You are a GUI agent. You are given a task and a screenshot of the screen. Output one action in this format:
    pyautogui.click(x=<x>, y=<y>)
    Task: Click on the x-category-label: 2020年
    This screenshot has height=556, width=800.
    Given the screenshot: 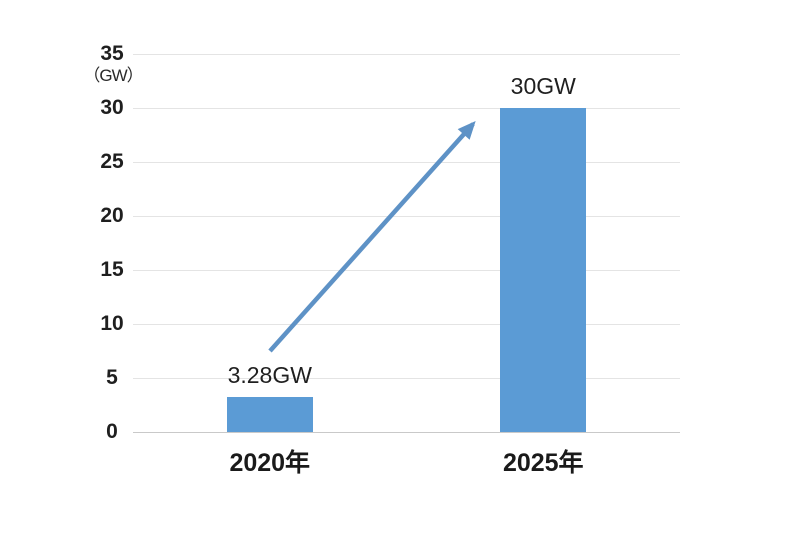 What is the action you would take?
    pyautogui.click(x=270, y=463)
    